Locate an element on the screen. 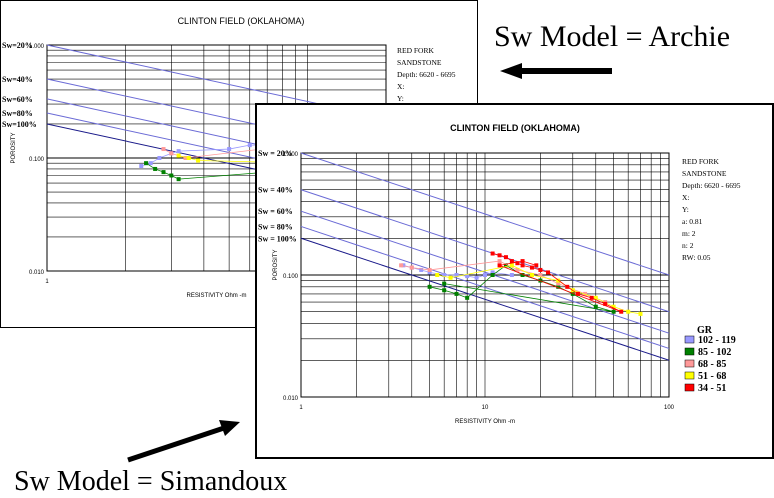  archie-arrow is located at coordinates (556, 71).